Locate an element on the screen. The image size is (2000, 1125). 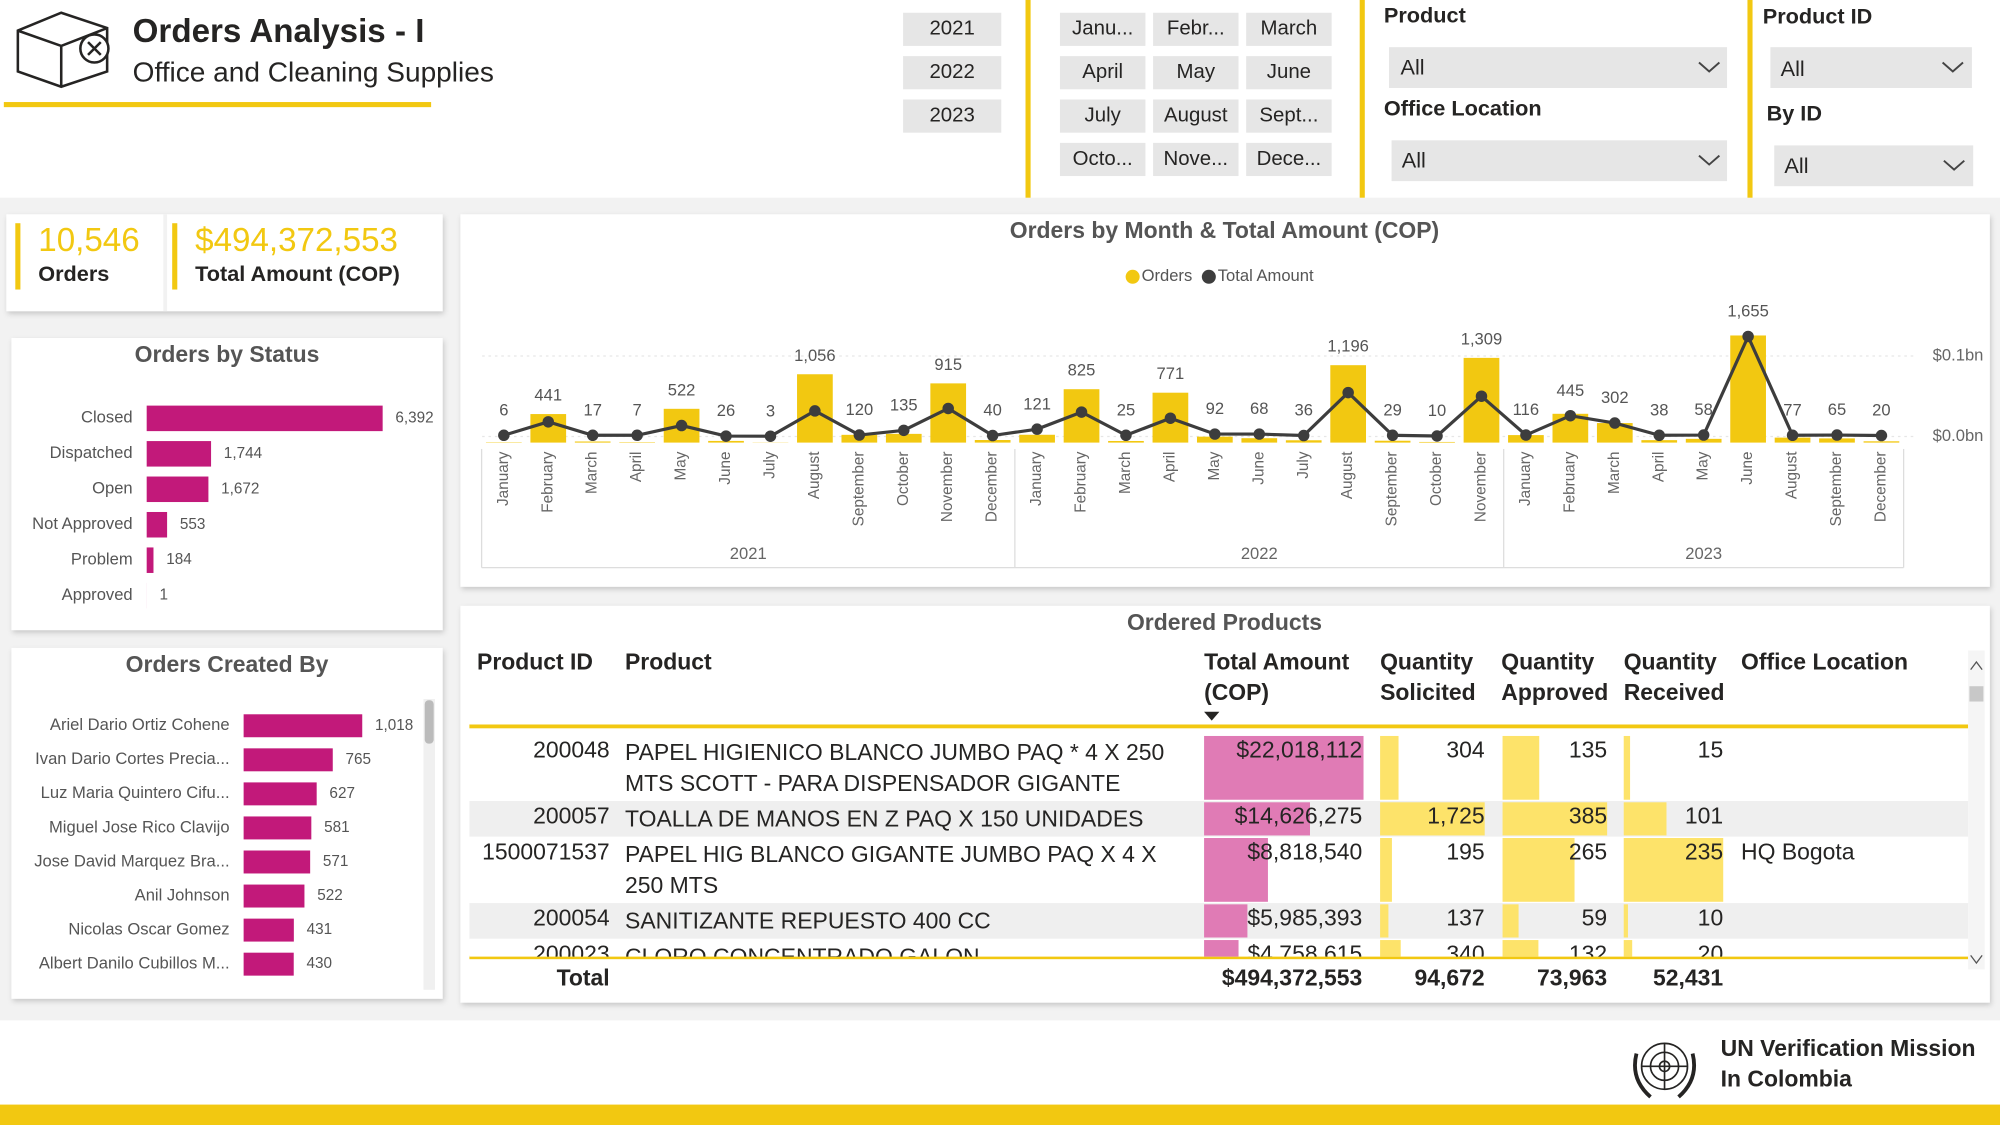
data-label: 1,744 is located at coordinates (243, 453).